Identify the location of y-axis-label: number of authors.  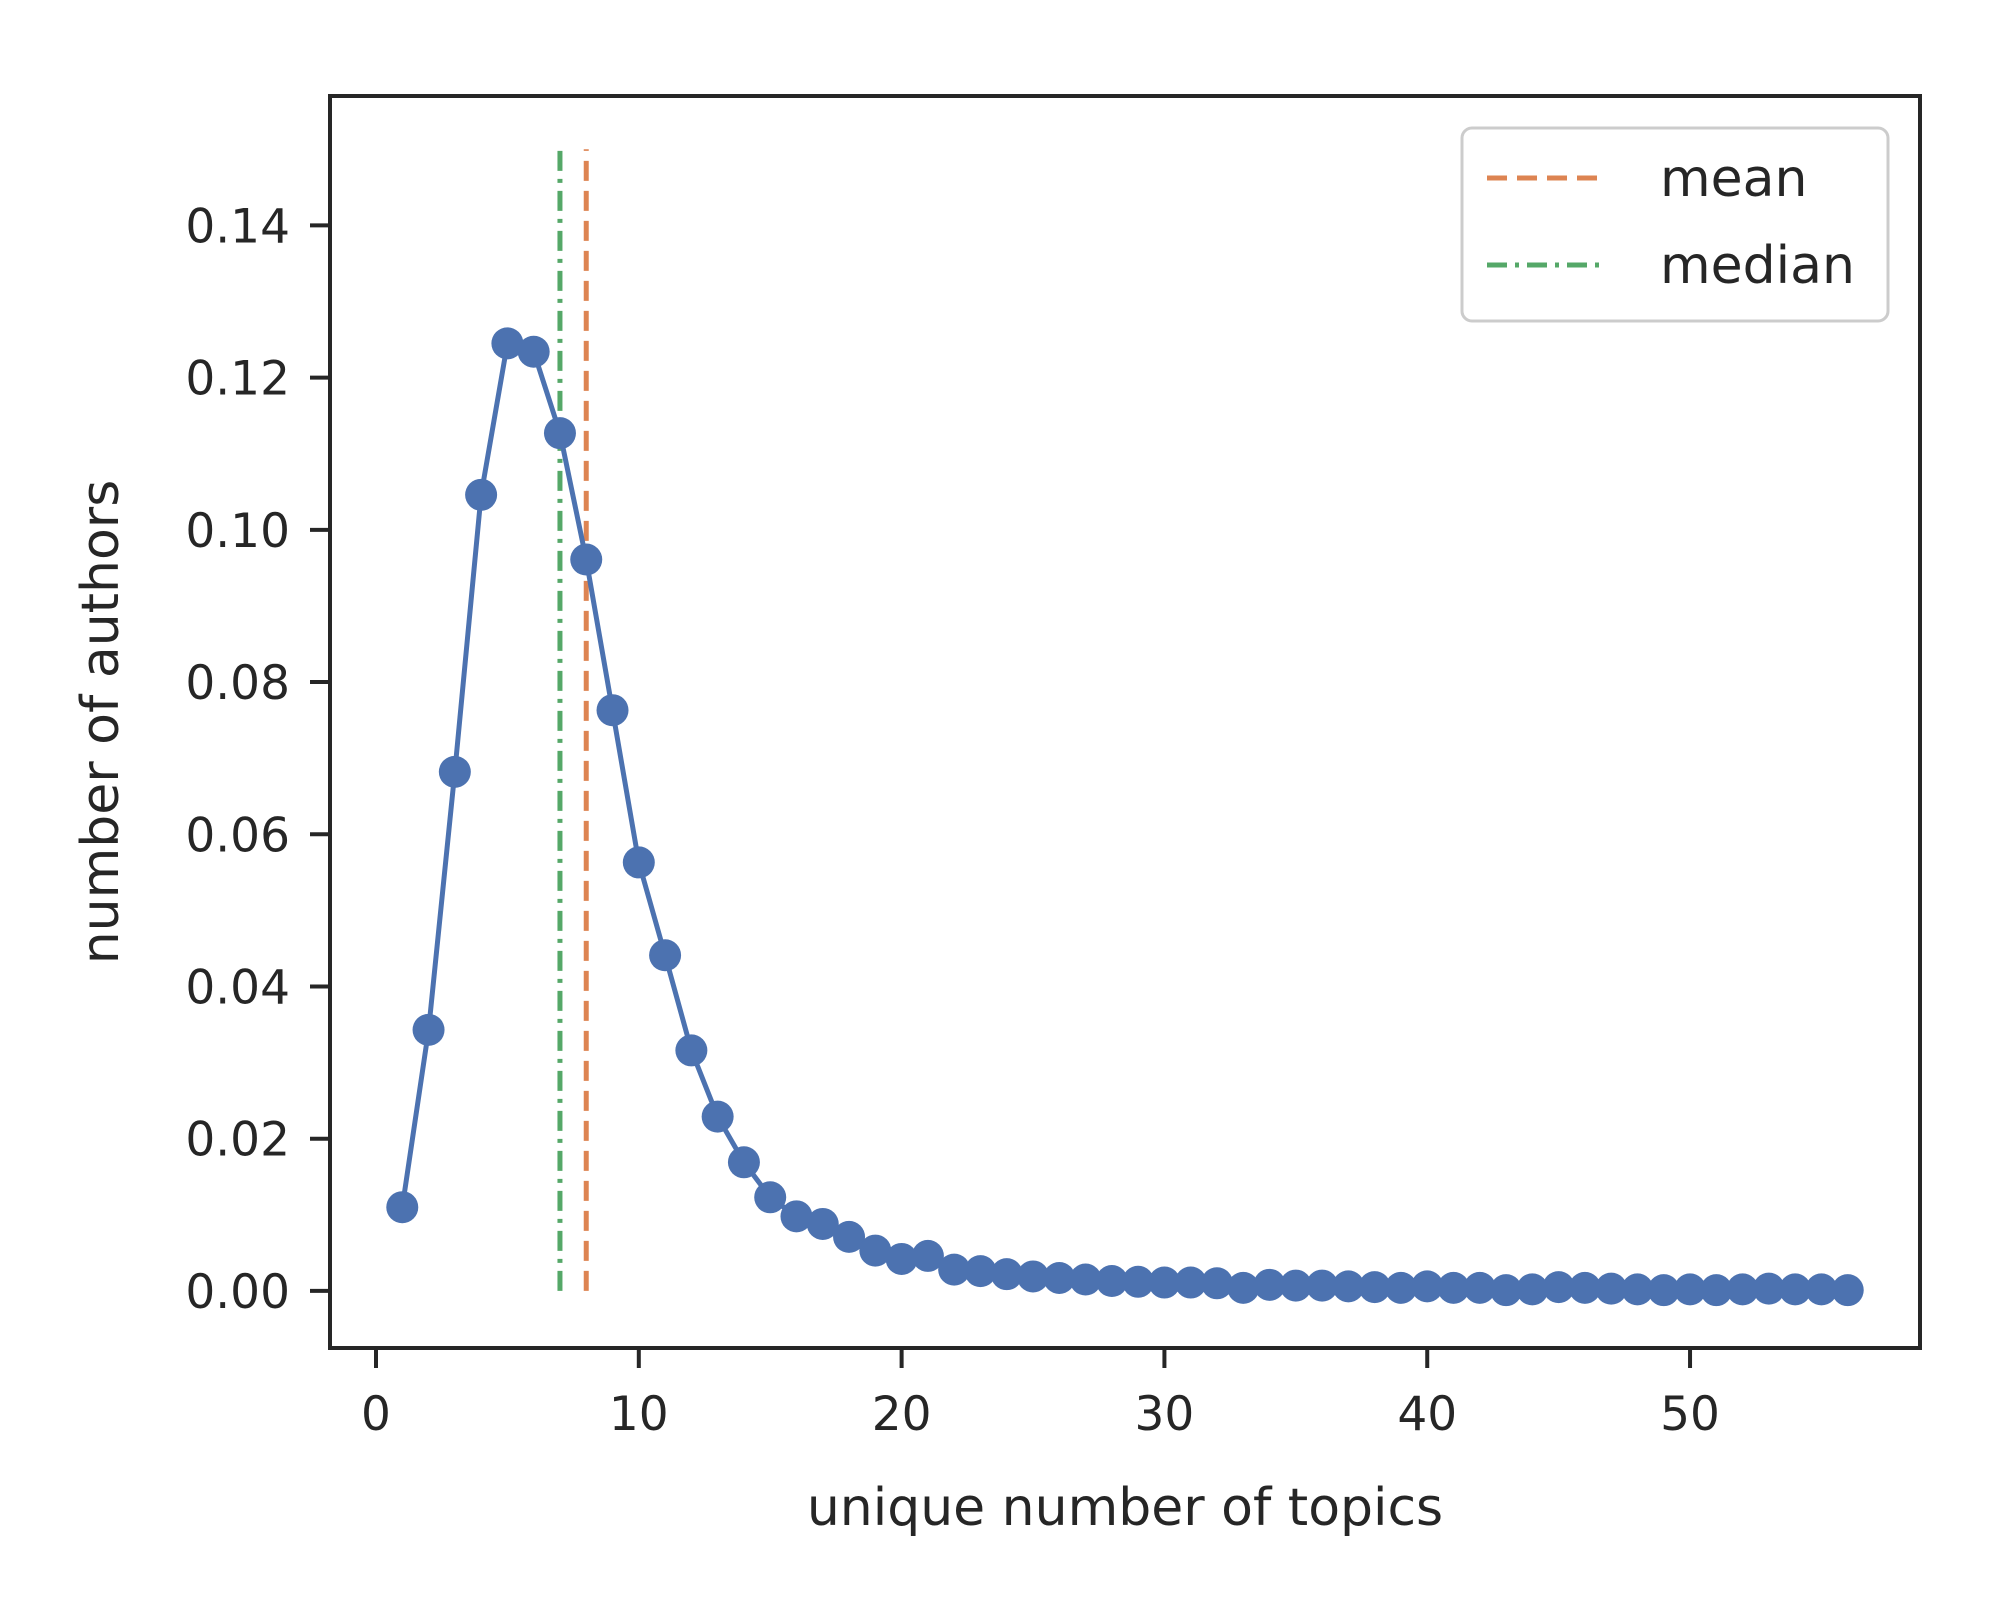
(101, 722).